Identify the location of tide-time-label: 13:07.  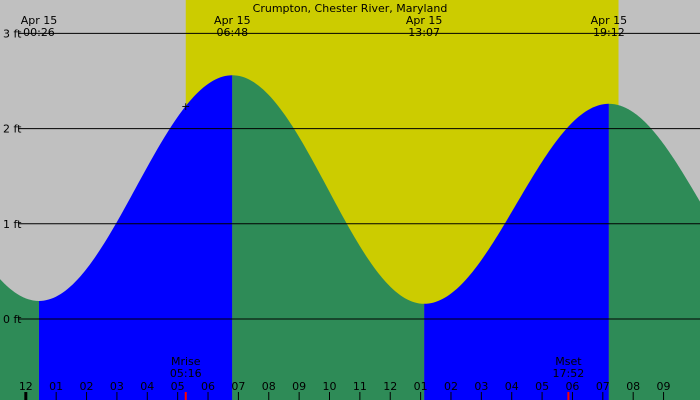
(424, 32).